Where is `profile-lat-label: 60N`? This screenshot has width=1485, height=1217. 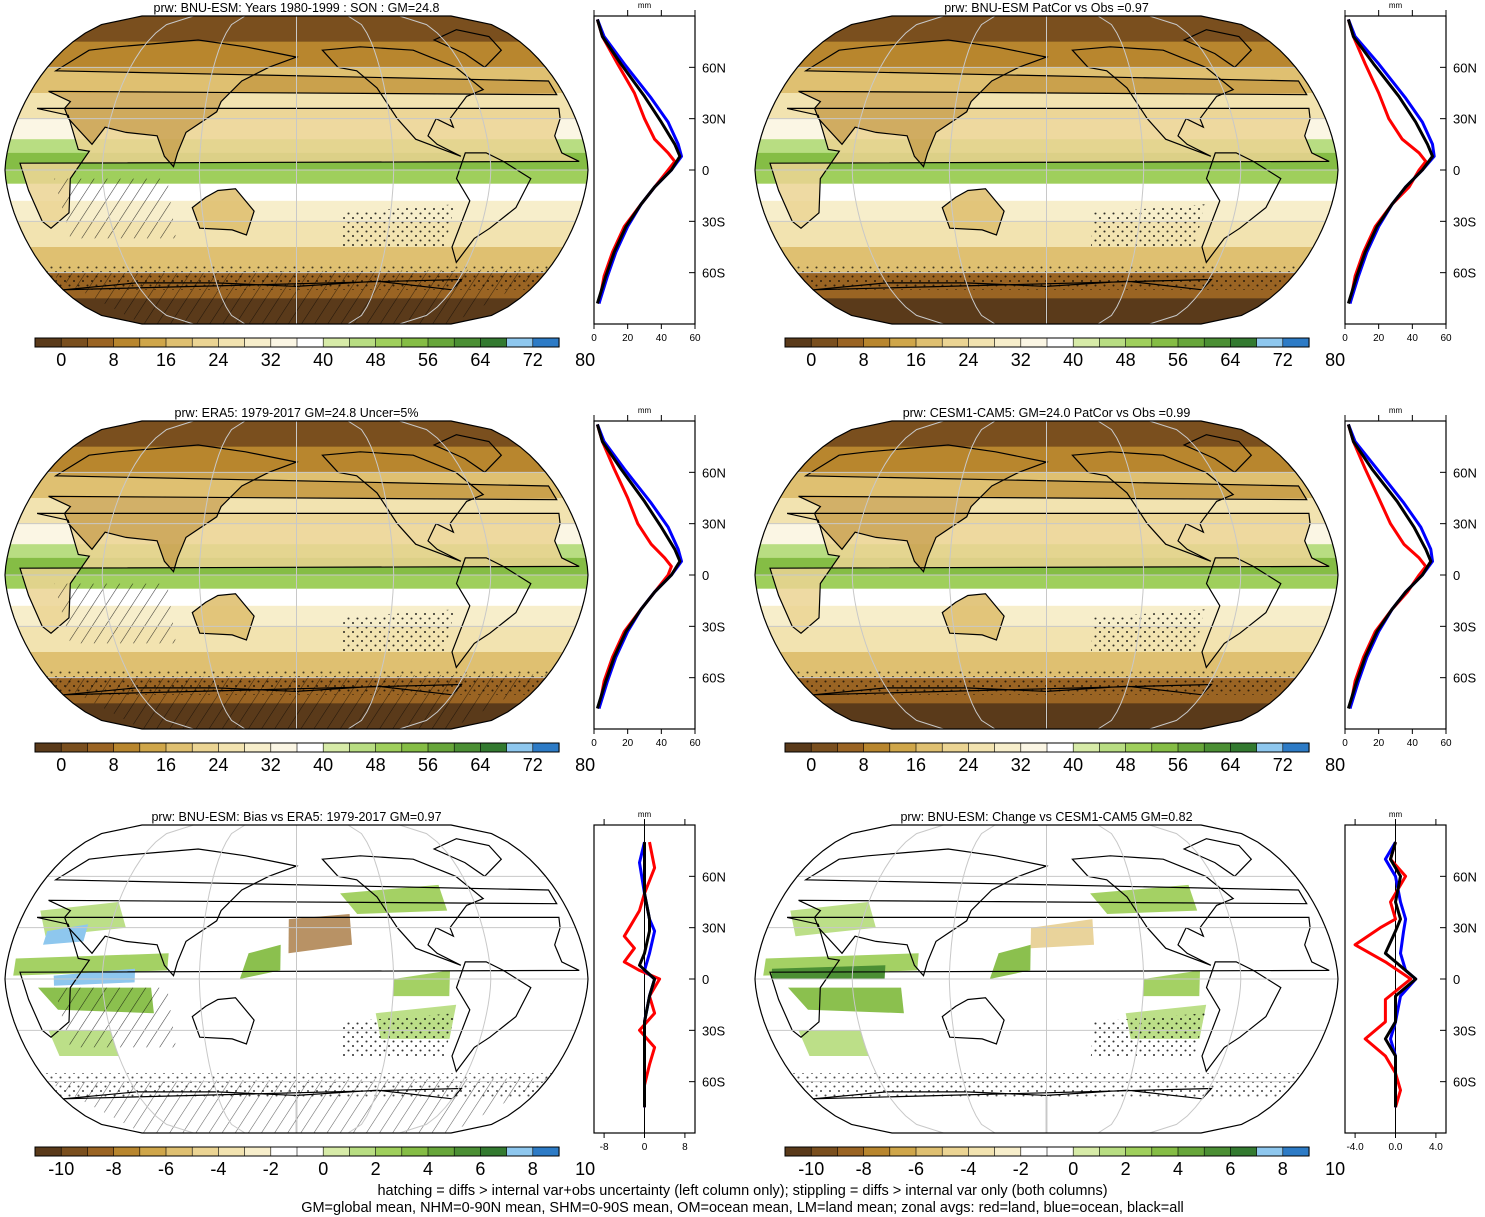 profile-lat-label: 60N is located at coordinates (714, 472).